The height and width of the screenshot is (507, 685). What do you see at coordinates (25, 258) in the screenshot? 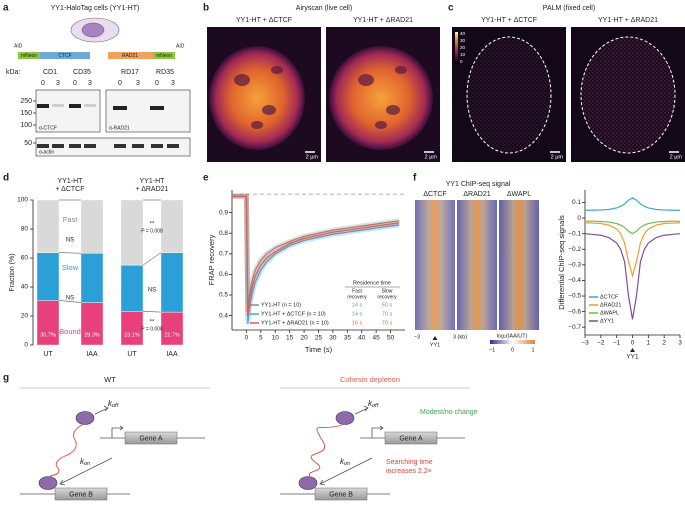
I see `y-tick-label: 60` at bounding box center [25, 258].